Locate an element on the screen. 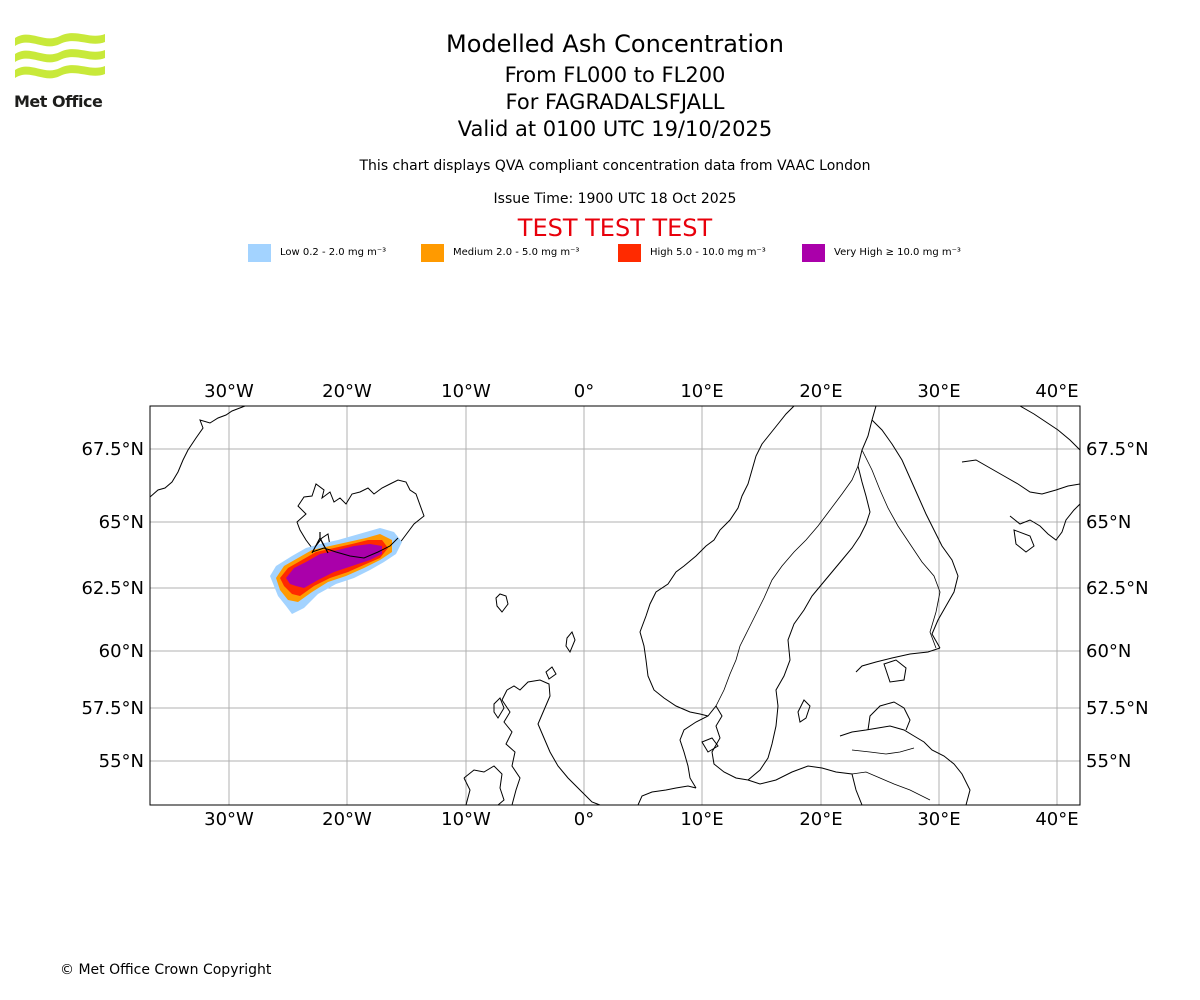 Image resolution: width=1200 pixels, height=1000 pixels. coastline-low-countries is located at coordinates (667, 795).